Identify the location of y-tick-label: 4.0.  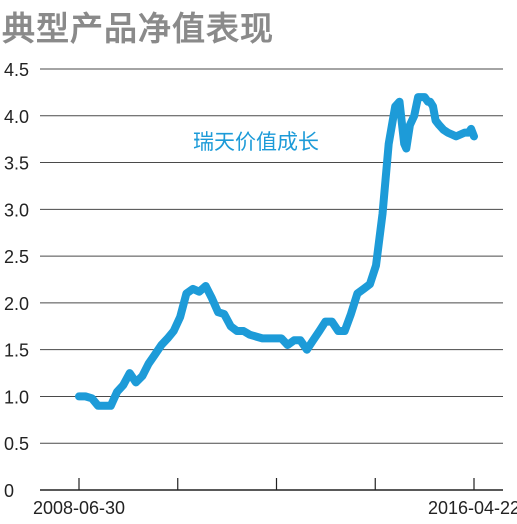
(16, 117).